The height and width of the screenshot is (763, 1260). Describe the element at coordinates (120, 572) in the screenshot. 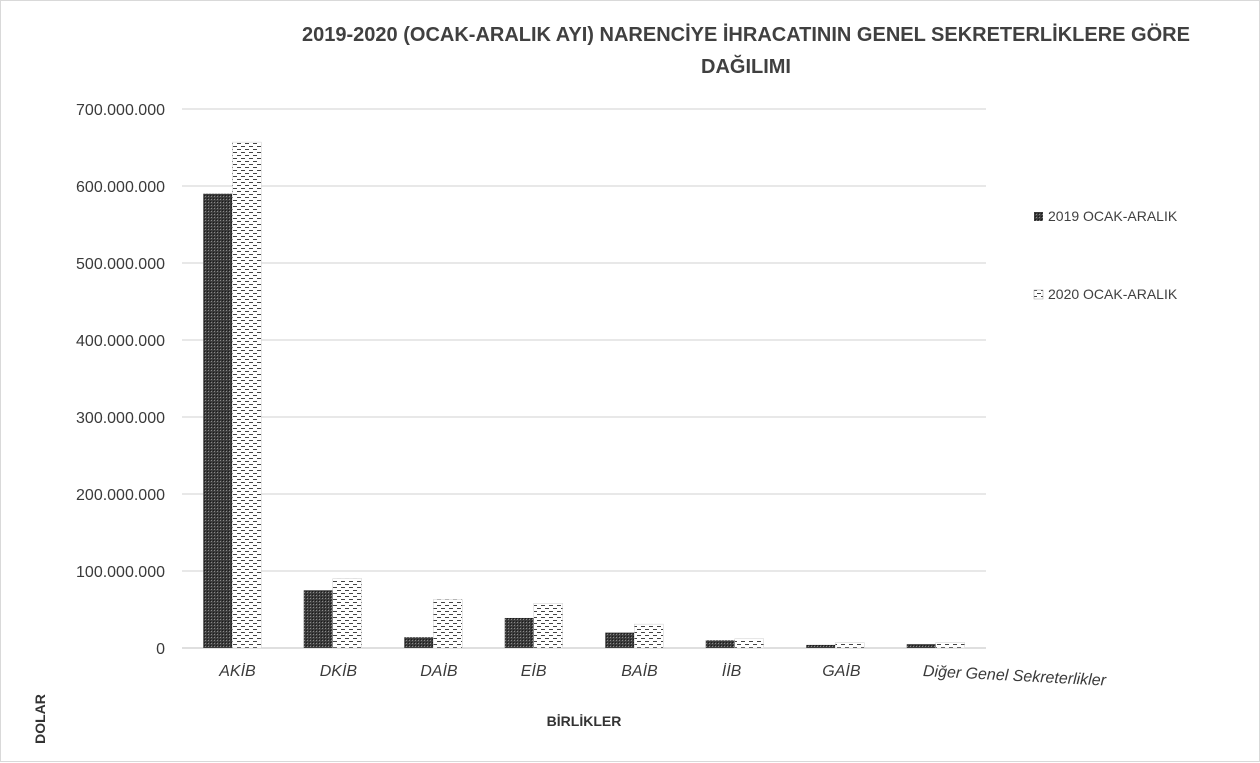

I see `y-tick-label: 100.000.000` at that location.